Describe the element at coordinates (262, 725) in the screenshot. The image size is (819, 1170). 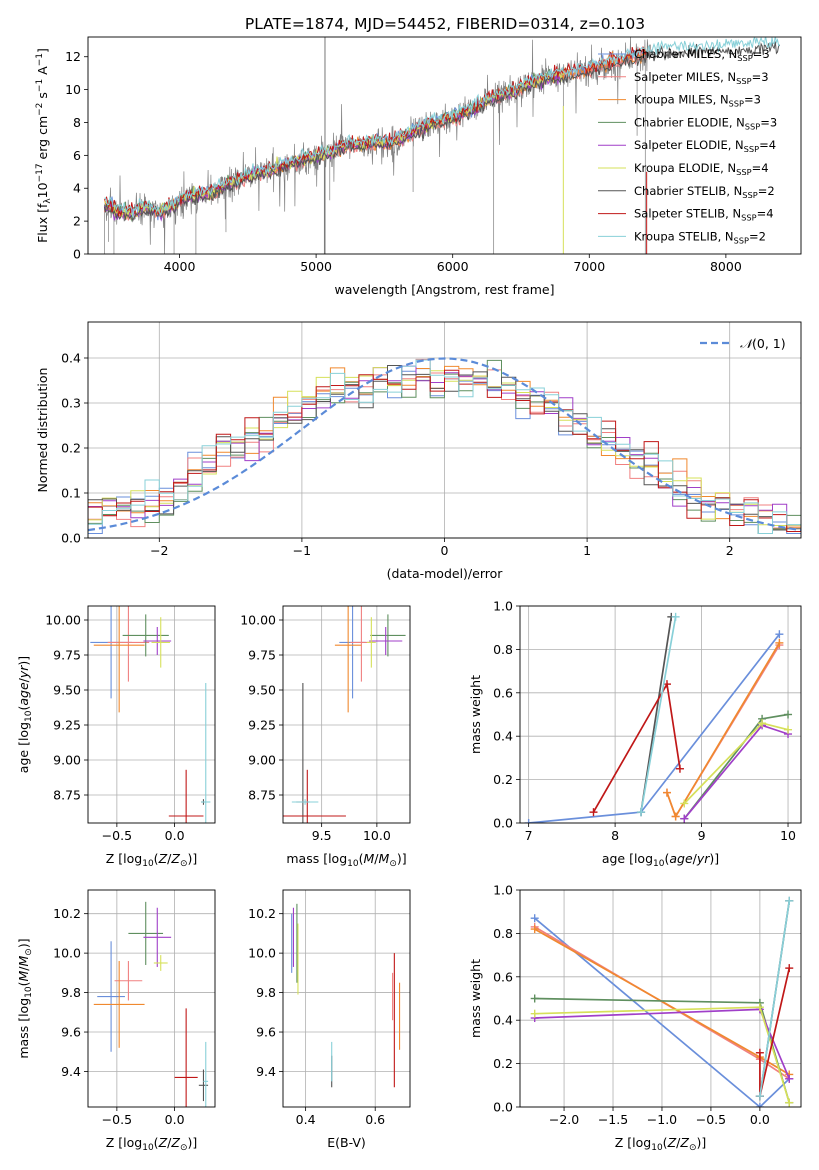
I see `y-tick-label: 9.25` at that location.